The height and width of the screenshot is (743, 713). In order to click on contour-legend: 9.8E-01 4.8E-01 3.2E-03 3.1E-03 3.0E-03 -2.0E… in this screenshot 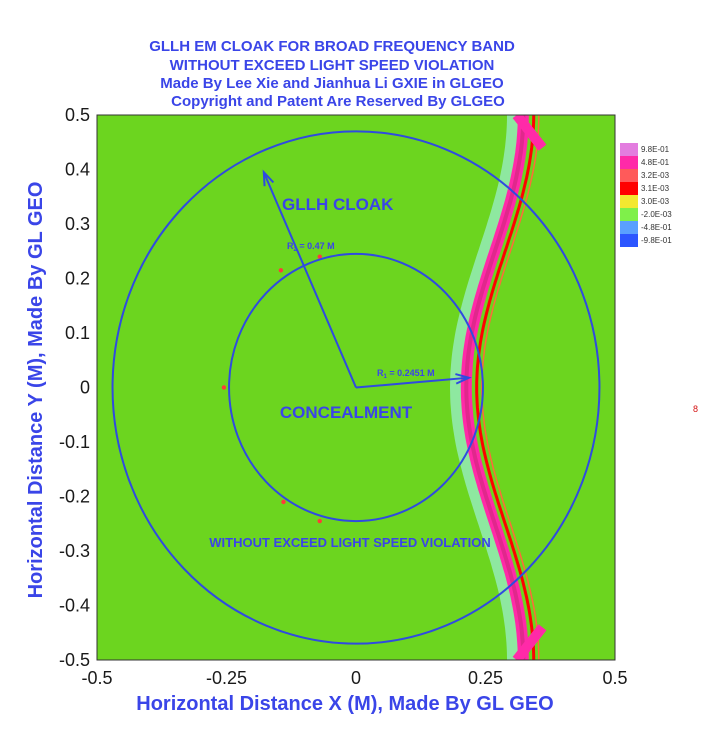, I will do `click(646, 195)`.